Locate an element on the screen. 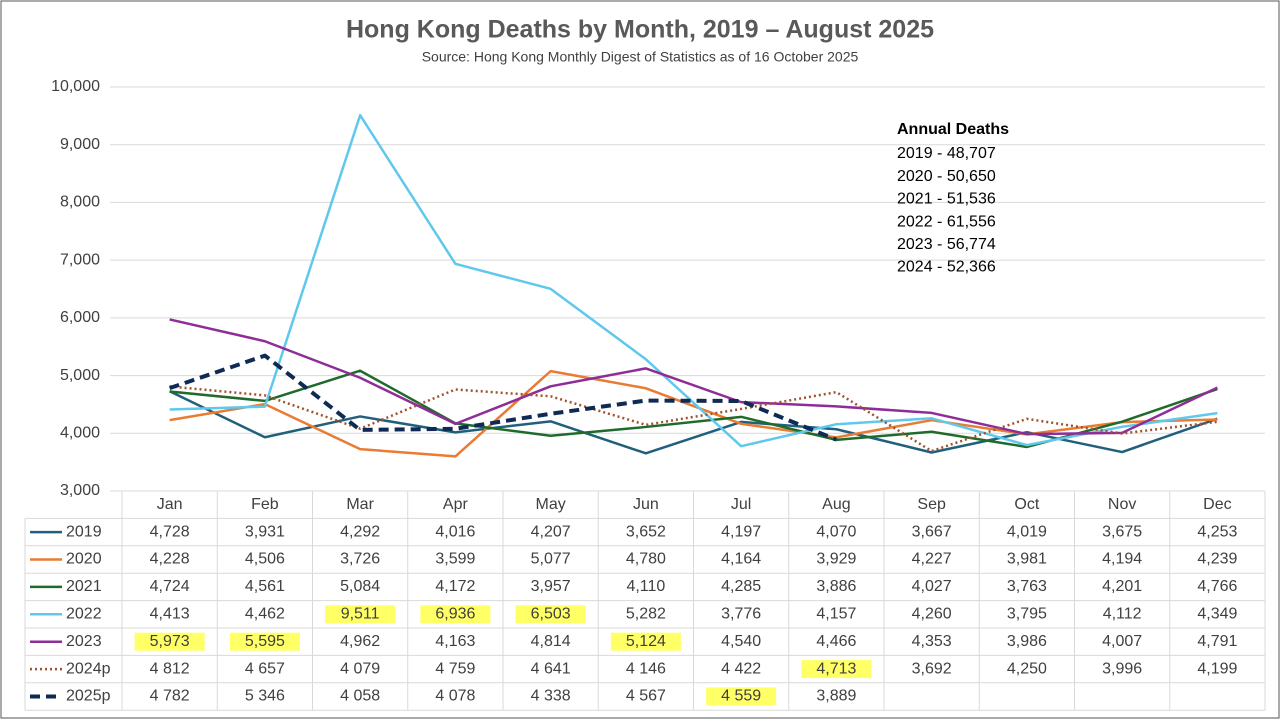 The height and width of the screenshot is (725, 1280). table-value: 4,070 is located at coordinates (836, 531).